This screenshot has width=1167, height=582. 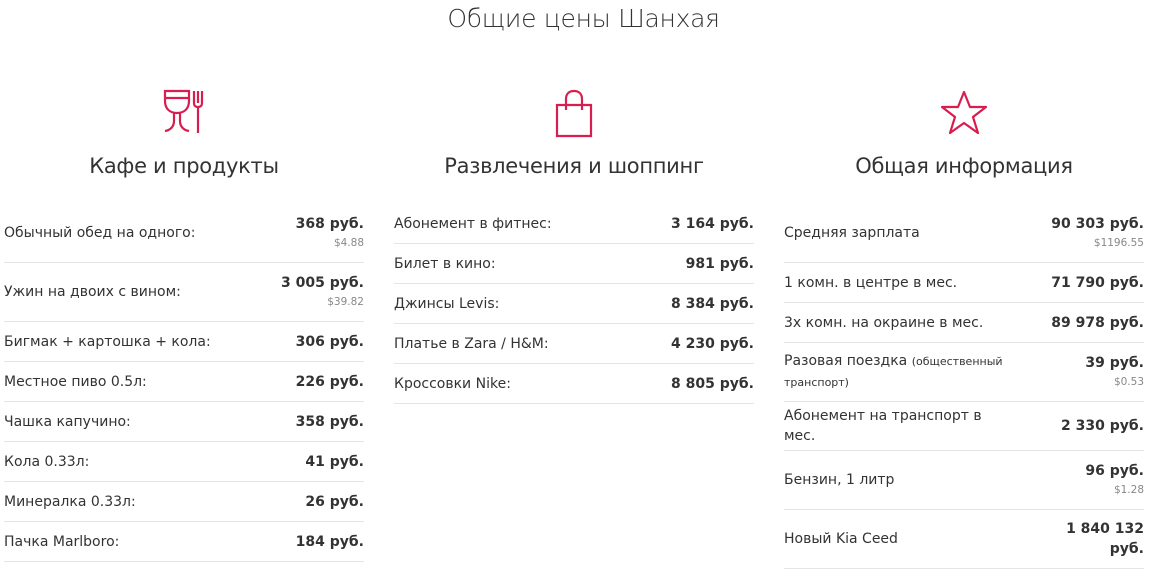 I want to click on item-price: 4 230 руб., so click(x=712, y=343).